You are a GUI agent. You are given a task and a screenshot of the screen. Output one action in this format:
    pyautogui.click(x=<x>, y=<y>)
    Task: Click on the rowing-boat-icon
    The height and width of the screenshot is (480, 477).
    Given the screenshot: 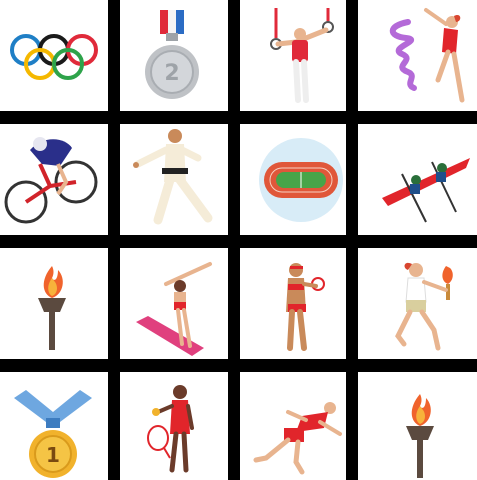 What is the action you would take?
    pyautogui.click(x=426, y=190)
    